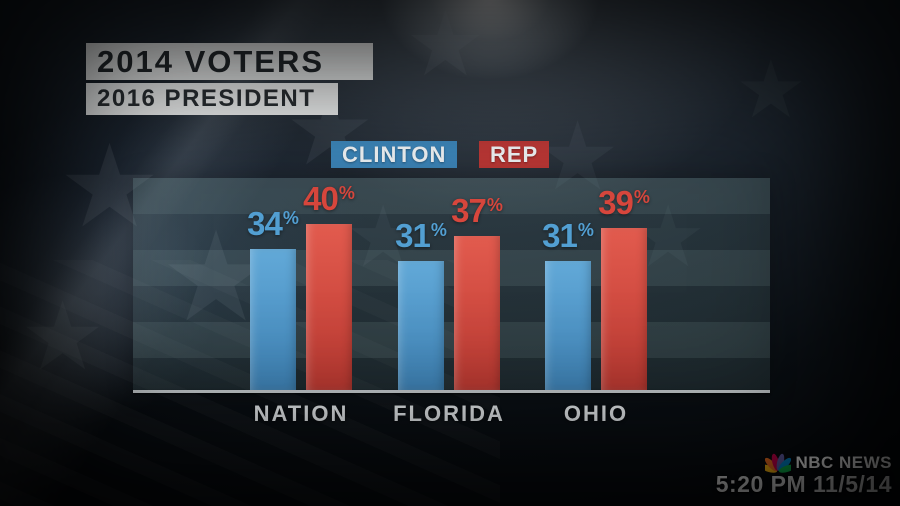  Describe the element at coordinates (624, 309) in the screenshot. I see `bar-rep-ohio` at that location.